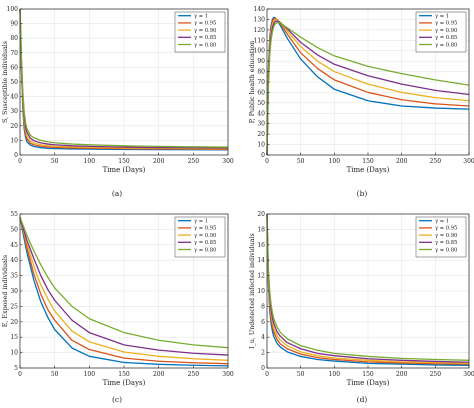 The height and width of the screenshot is (408, 474). I want to click on y-tick-label: 45, so click(14, 245).